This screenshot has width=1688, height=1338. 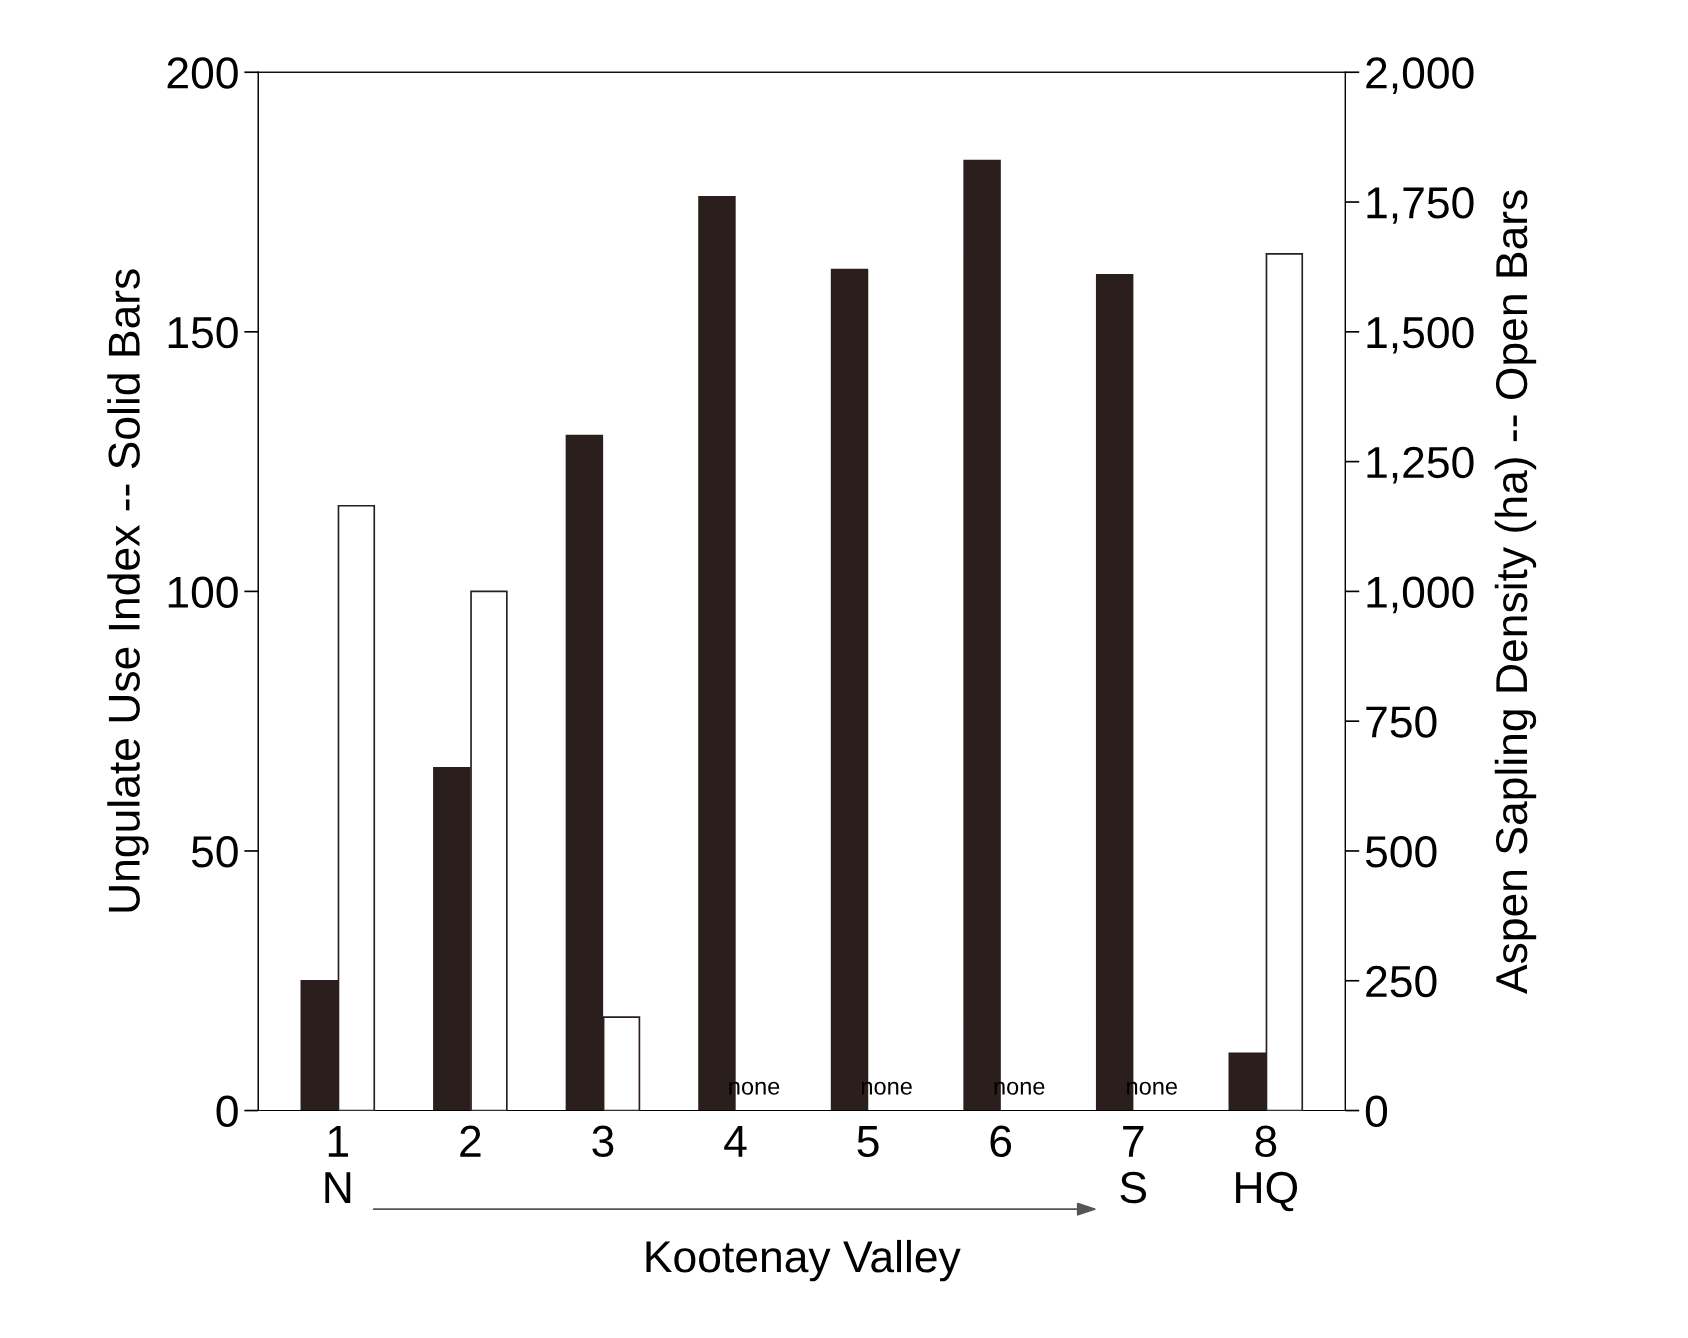 I want to click on y2-tick-label: 1,000, so click(x=1420, y=595).